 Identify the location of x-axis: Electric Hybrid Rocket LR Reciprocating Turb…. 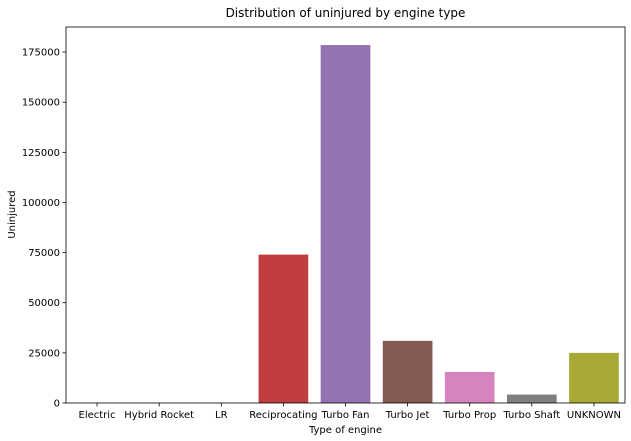
(350, 412).